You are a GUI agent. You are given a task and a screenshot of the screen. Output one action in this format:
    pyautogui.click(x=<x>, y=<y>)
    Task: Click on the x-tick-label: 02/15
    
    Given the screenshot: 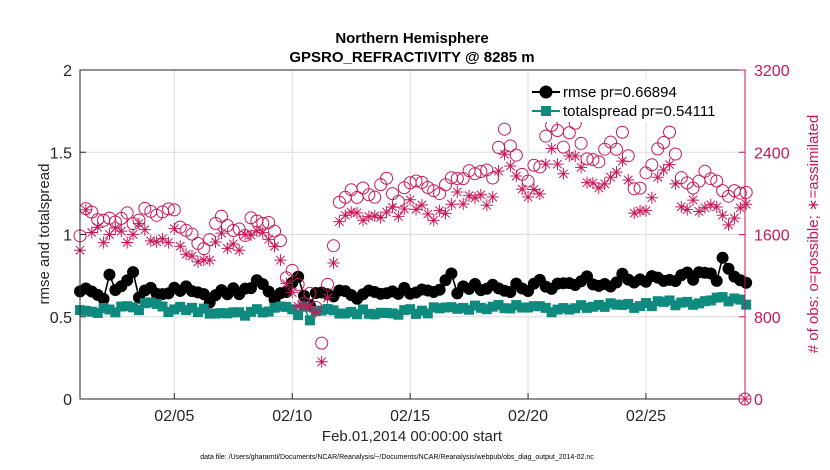 What is the action you would take?
    pyautogui.click(x=410, y=416)
    